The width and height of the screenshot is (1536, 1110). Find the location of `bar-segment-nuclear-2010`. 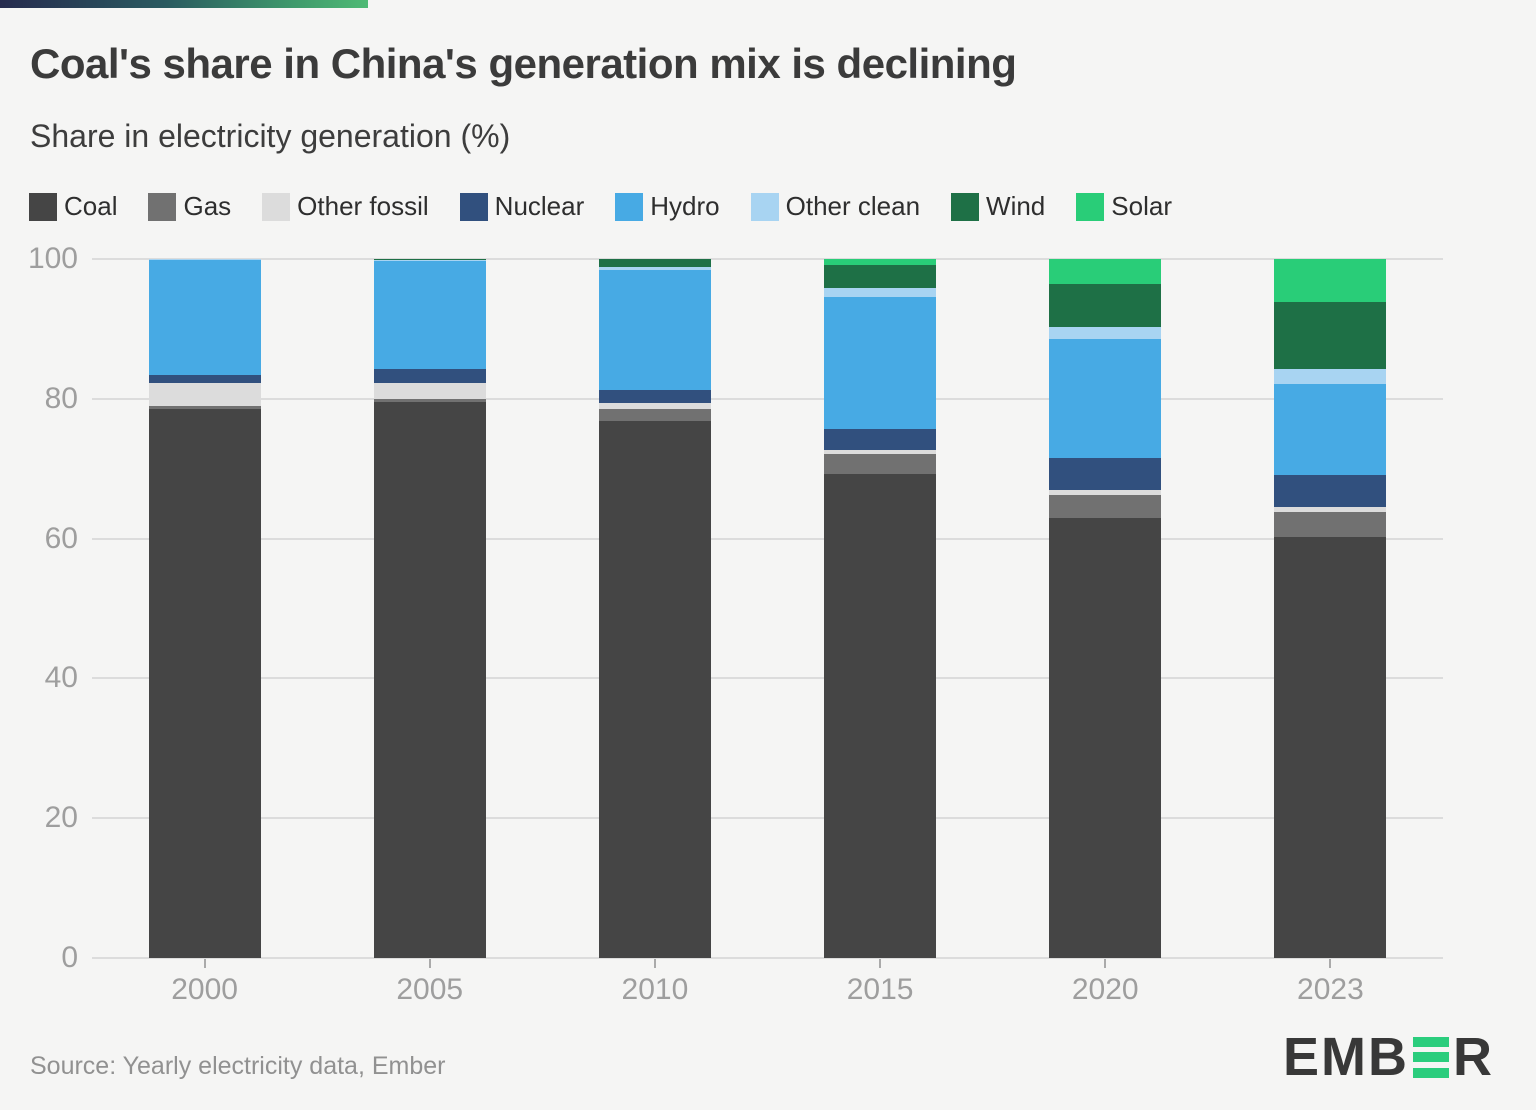

bar-segment-nuclear-2010 is located at coordinates (654, 397).